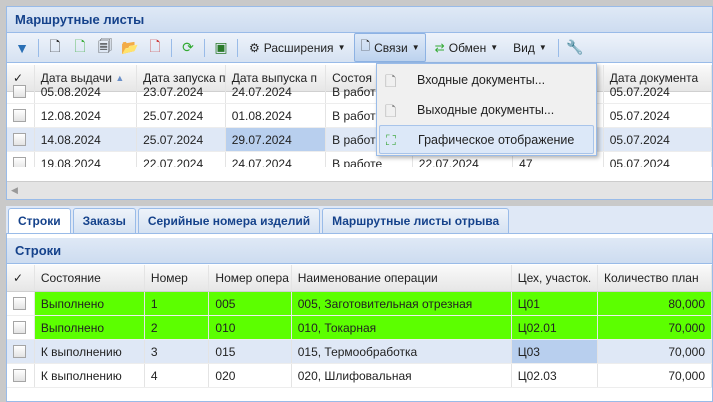 The height and width of the screenshot is (402, 713). I want to click on table-cell: Ц02.03, so click(555, 375).